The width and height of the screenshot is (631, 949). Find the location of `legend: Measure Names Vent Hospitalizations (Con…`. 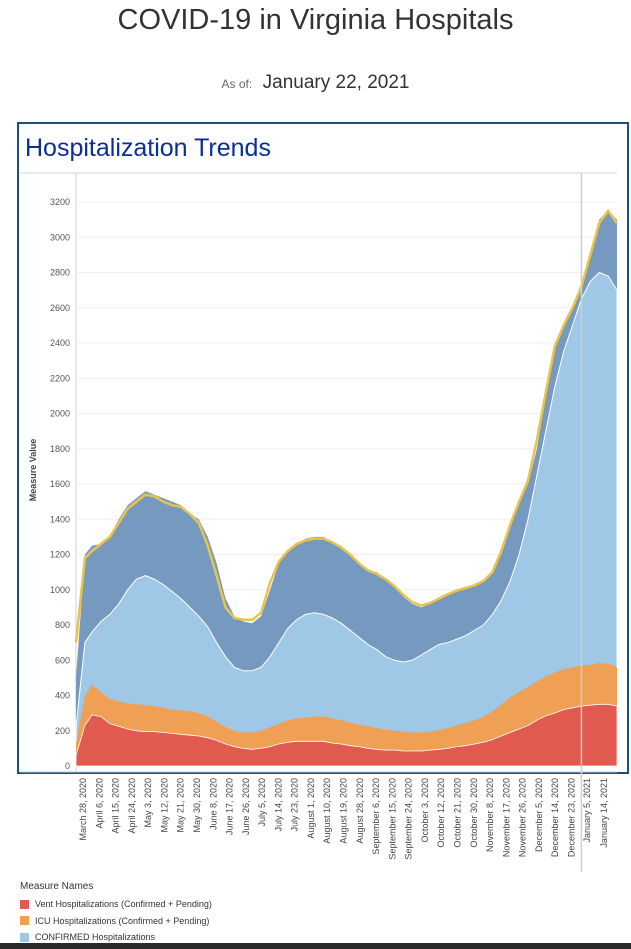

legend: Measure Names Vent Hospitalizations (Con… is located at coordinates (116, 913).